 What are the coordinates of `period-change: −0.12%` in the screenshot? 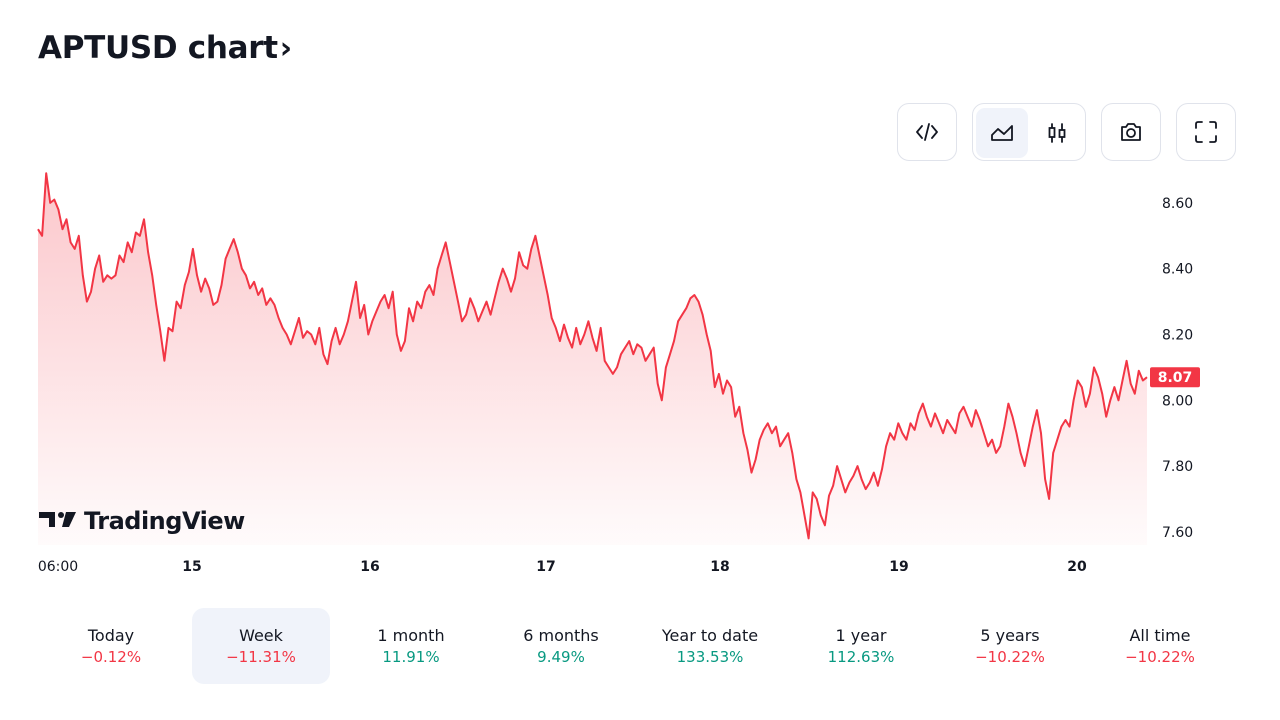 It's located at (111, 657).